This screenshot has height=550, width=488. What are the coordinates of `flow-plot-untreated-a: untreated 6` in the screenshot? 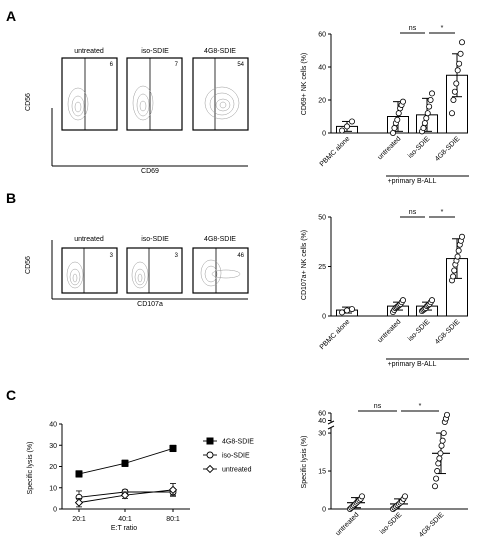 It's located at (89, 89).